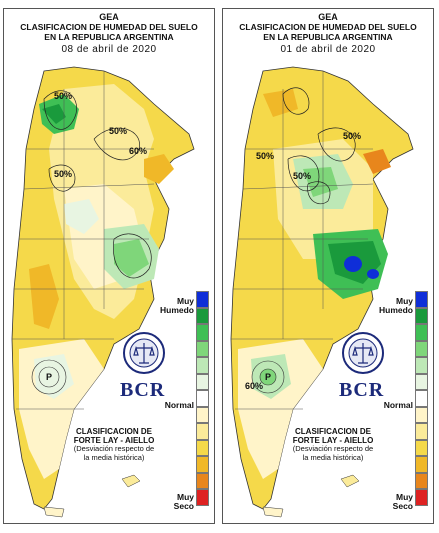 This screenshot has height=533, width=439. I want to click on info-line3-2: (Desviación respecto de, so click(333, 449).